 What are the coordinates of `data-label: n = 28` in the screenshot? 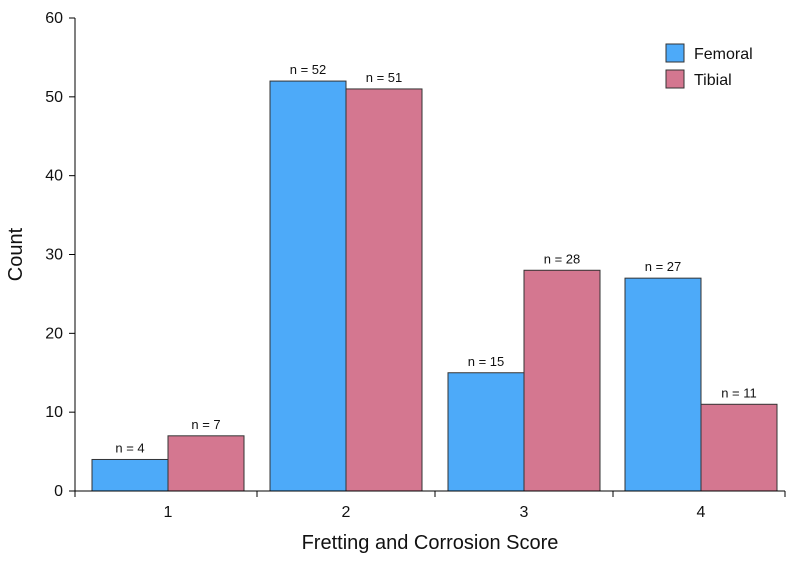 It's located at (562, 258).